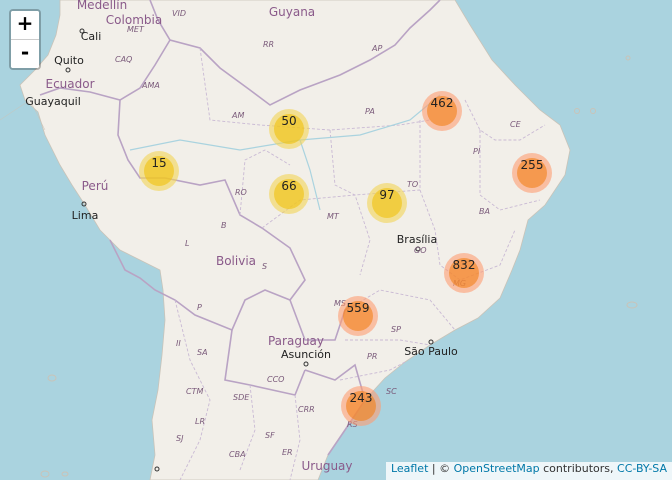 The image size is (672, 480). I want to click on region-label: LR, so click(200, 421).